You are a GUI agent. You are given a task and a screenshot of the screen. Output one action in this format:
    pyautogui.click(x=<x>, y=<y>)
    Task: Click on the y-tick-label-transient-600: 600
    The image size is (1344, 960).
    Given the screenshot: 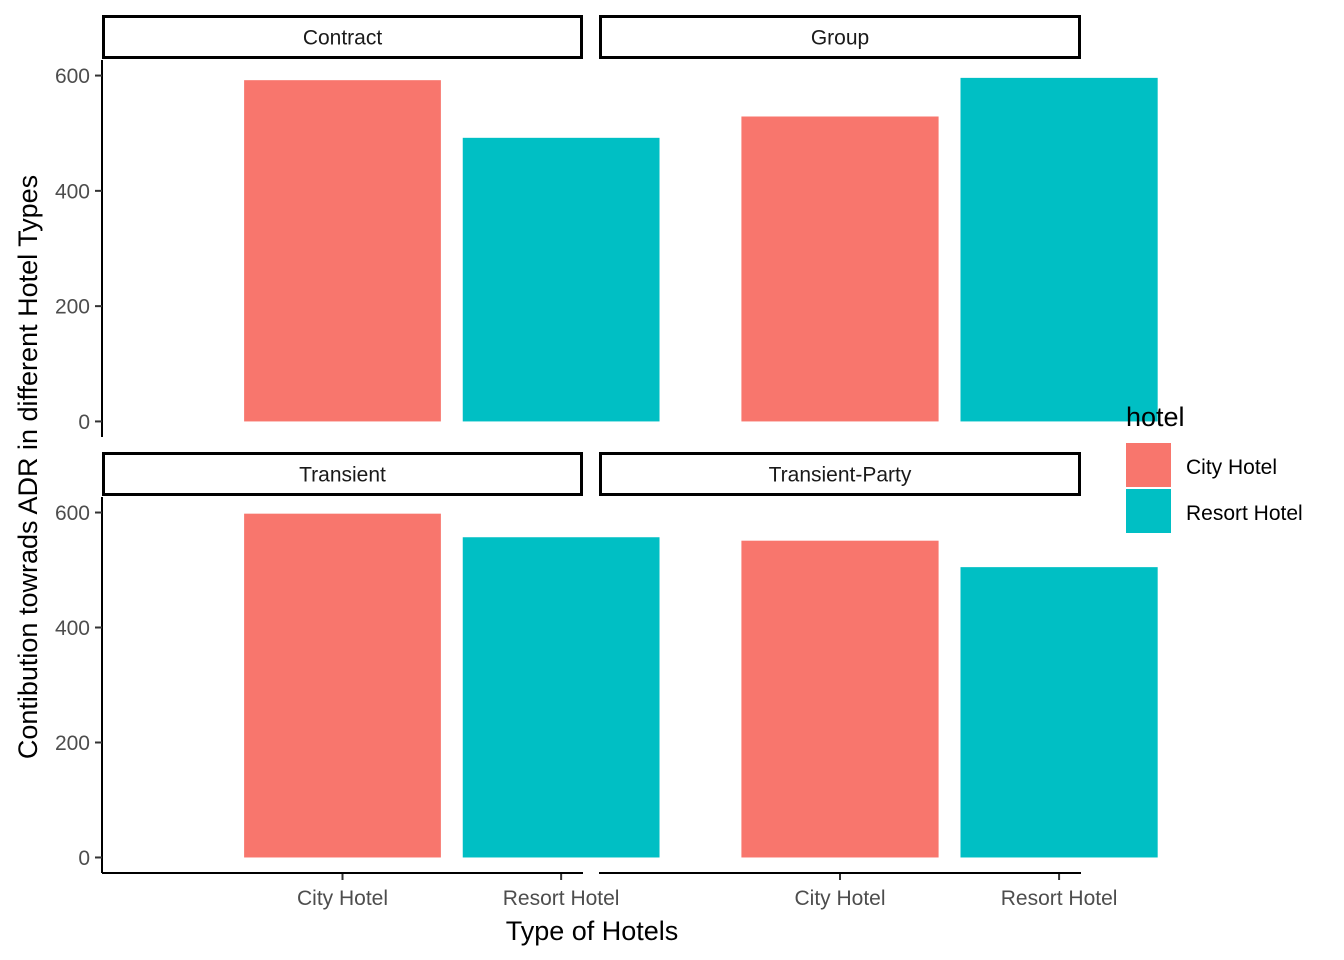 What is the action you would take?
    pyautogui.click(x=72, y=513)
    